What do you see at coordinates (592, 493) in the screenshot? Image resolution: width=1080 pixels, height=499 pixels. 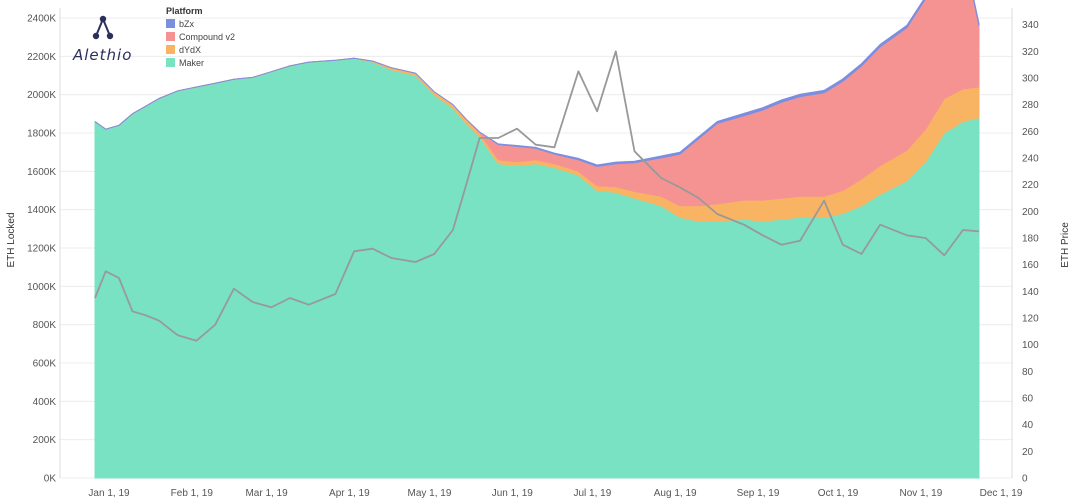 I see `x-tick-label: Jul 1, 19` at bounding box center [592, 493].